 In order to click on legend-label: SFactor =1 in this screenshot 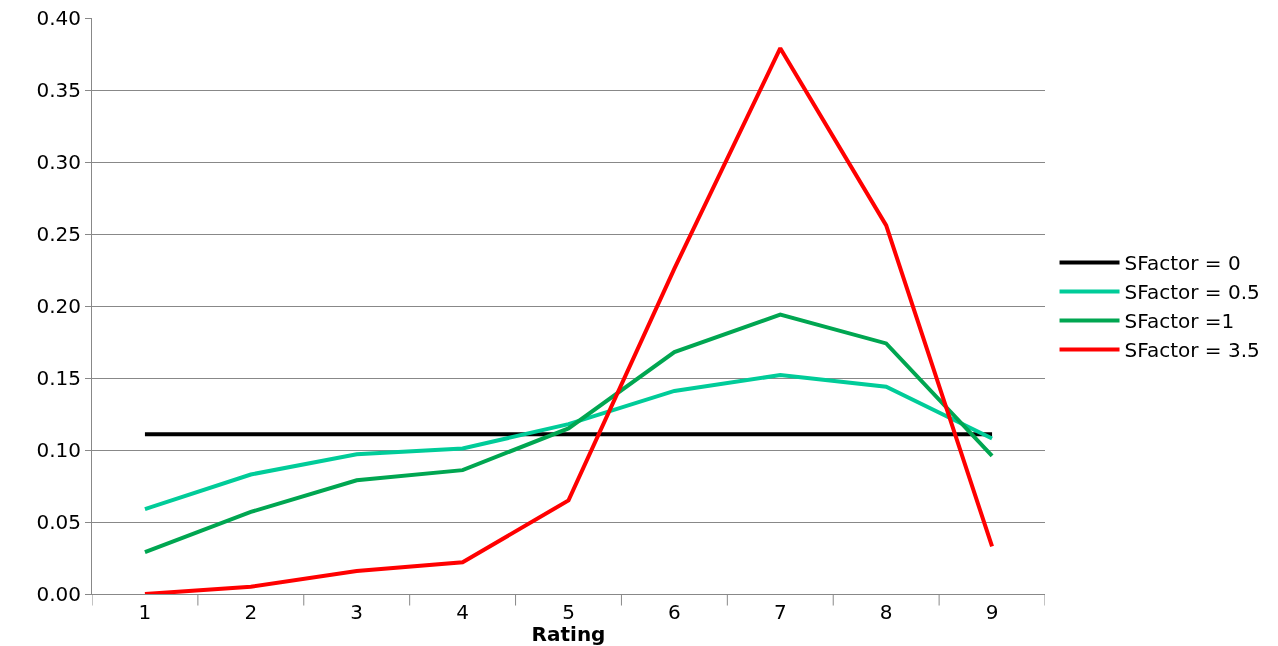, I will do `click(1179, 321)`.